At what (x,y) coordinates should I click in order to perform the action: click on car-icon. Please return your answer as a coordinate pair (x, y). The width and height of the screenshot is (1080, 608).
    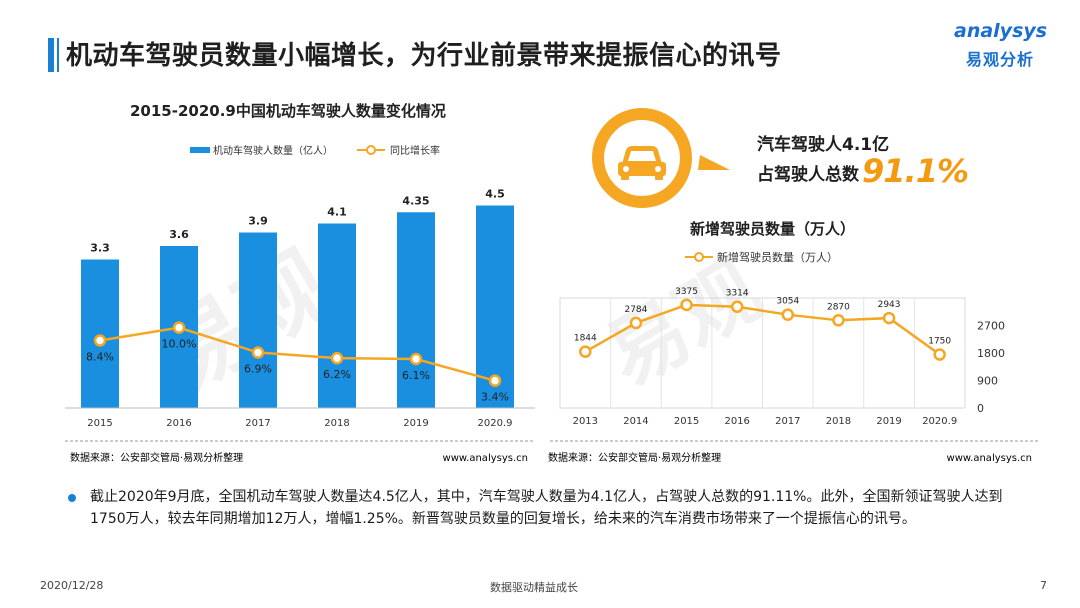
    Looking at the image, I should click on (642, 163).